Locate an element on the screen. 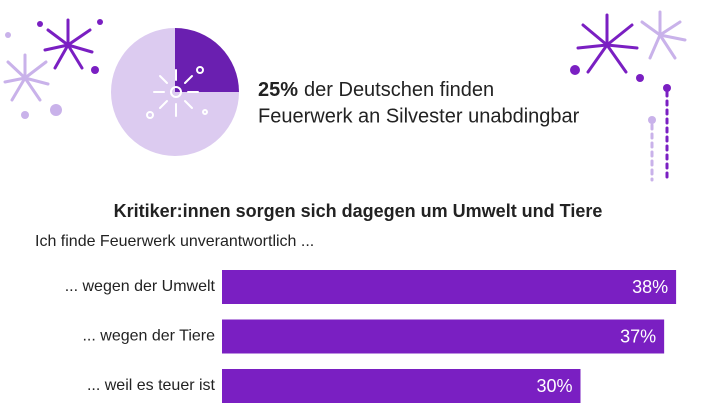  pie-slice is located at coordinates (175, 92).